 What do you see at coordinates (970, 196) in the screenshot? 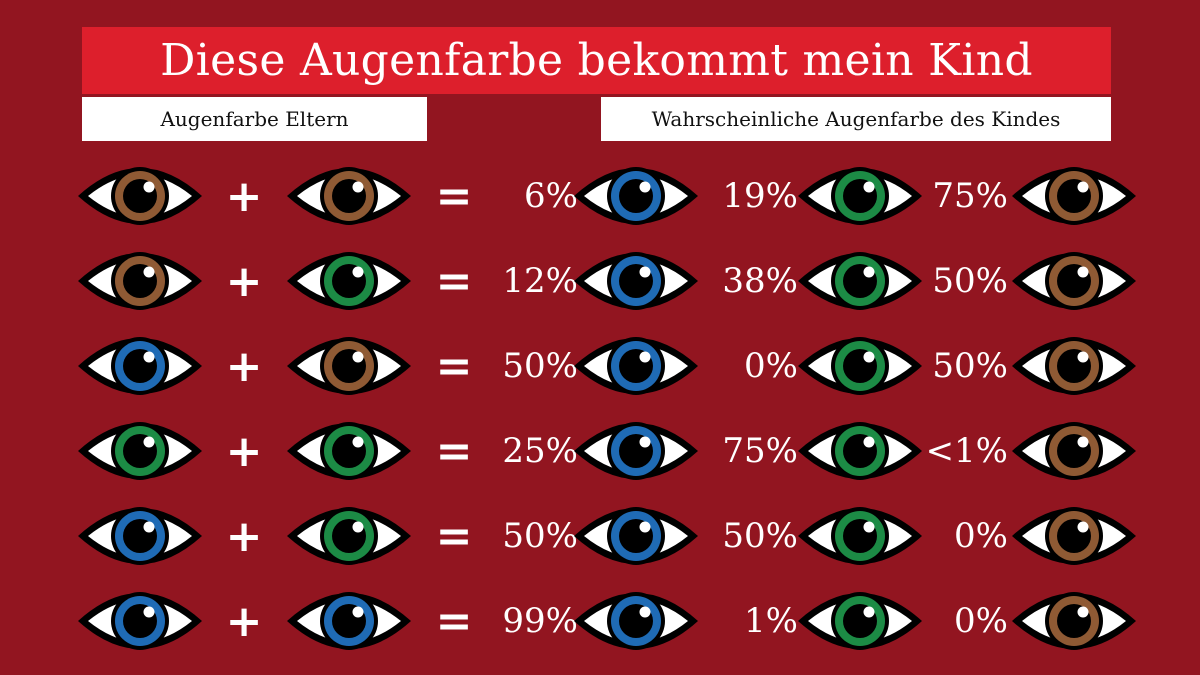
I see `brown-probability: 75%` at bounding box center [970, 196].